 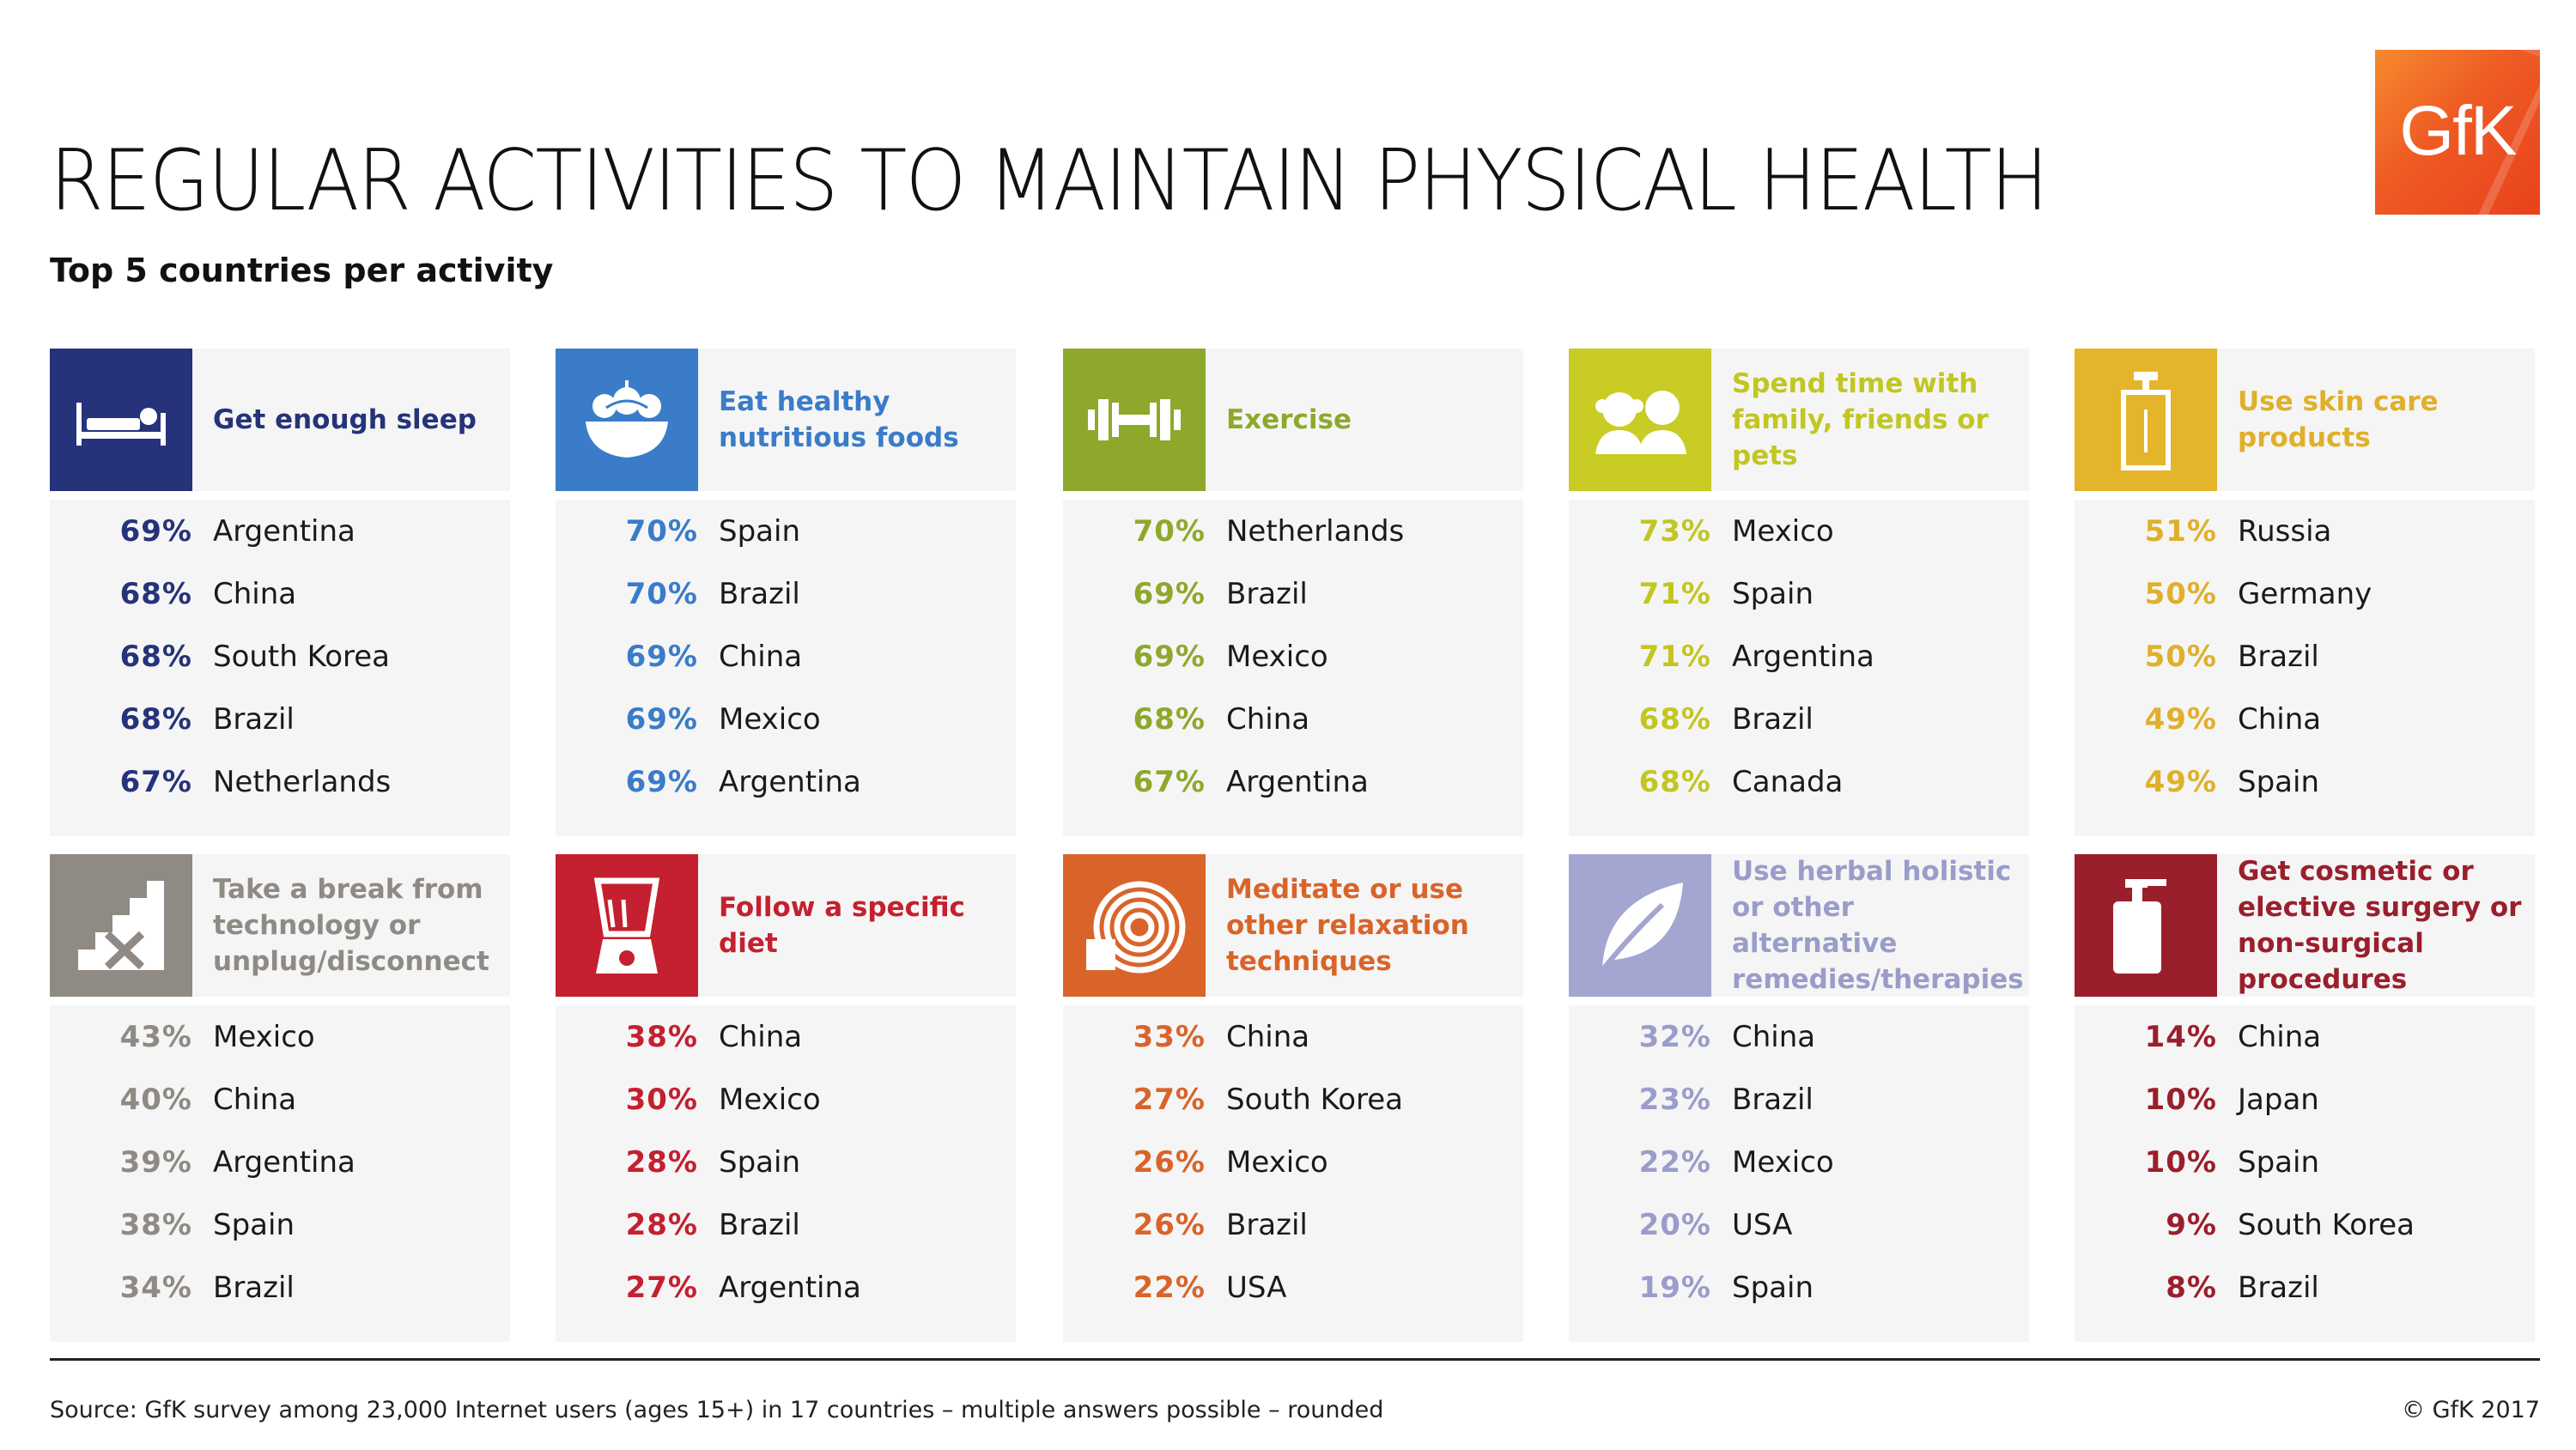 I want to click on country-row: 33% China, so click(x=1293, y=1037).